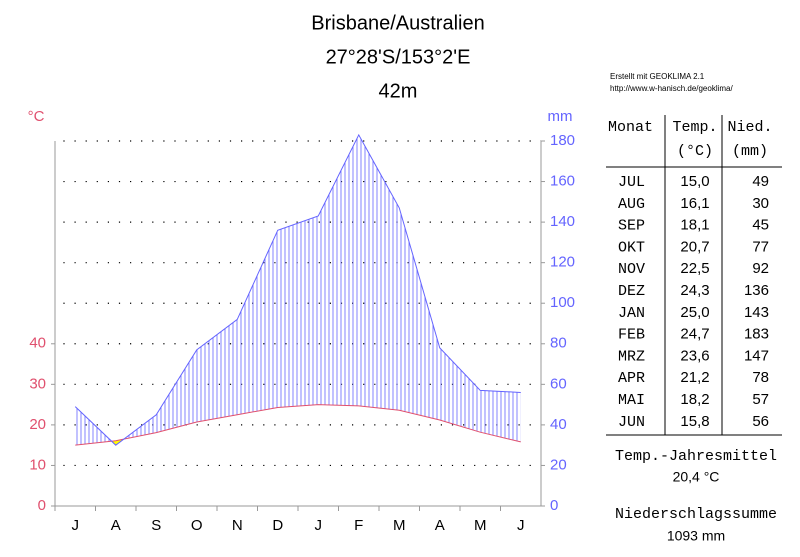 This screenshot has height=557, width=800. What do you see at coordinates (631, 247) in the screenshot?
I see `table-month: OKT` at bounding box center [631, 247].